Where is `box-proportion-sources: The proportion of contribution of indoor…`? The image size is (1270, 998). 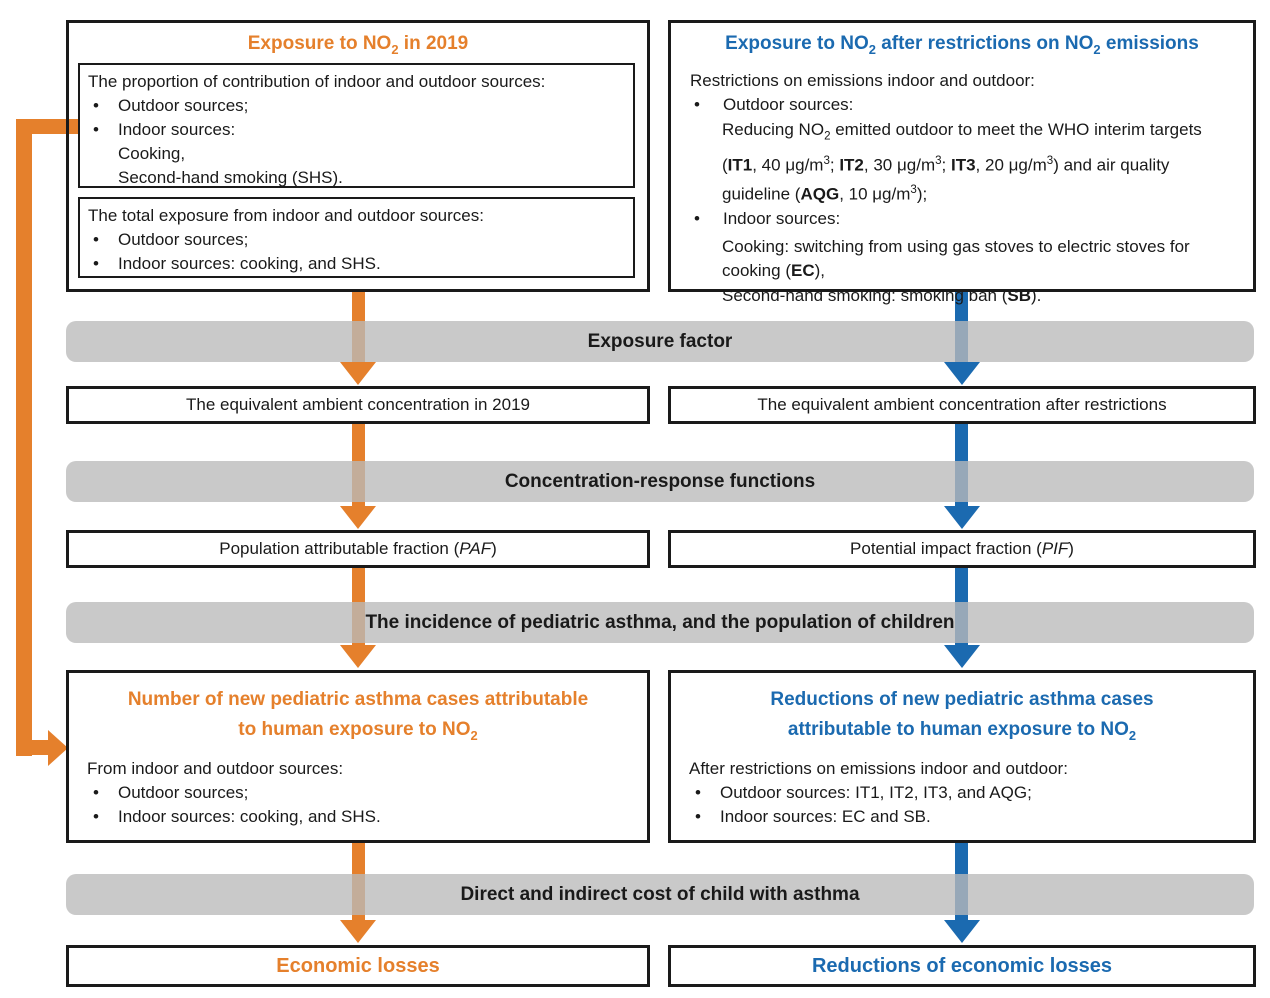
box-proportion-sources: The proportion of contribution of indoor… is located at coordinates (356, 125).